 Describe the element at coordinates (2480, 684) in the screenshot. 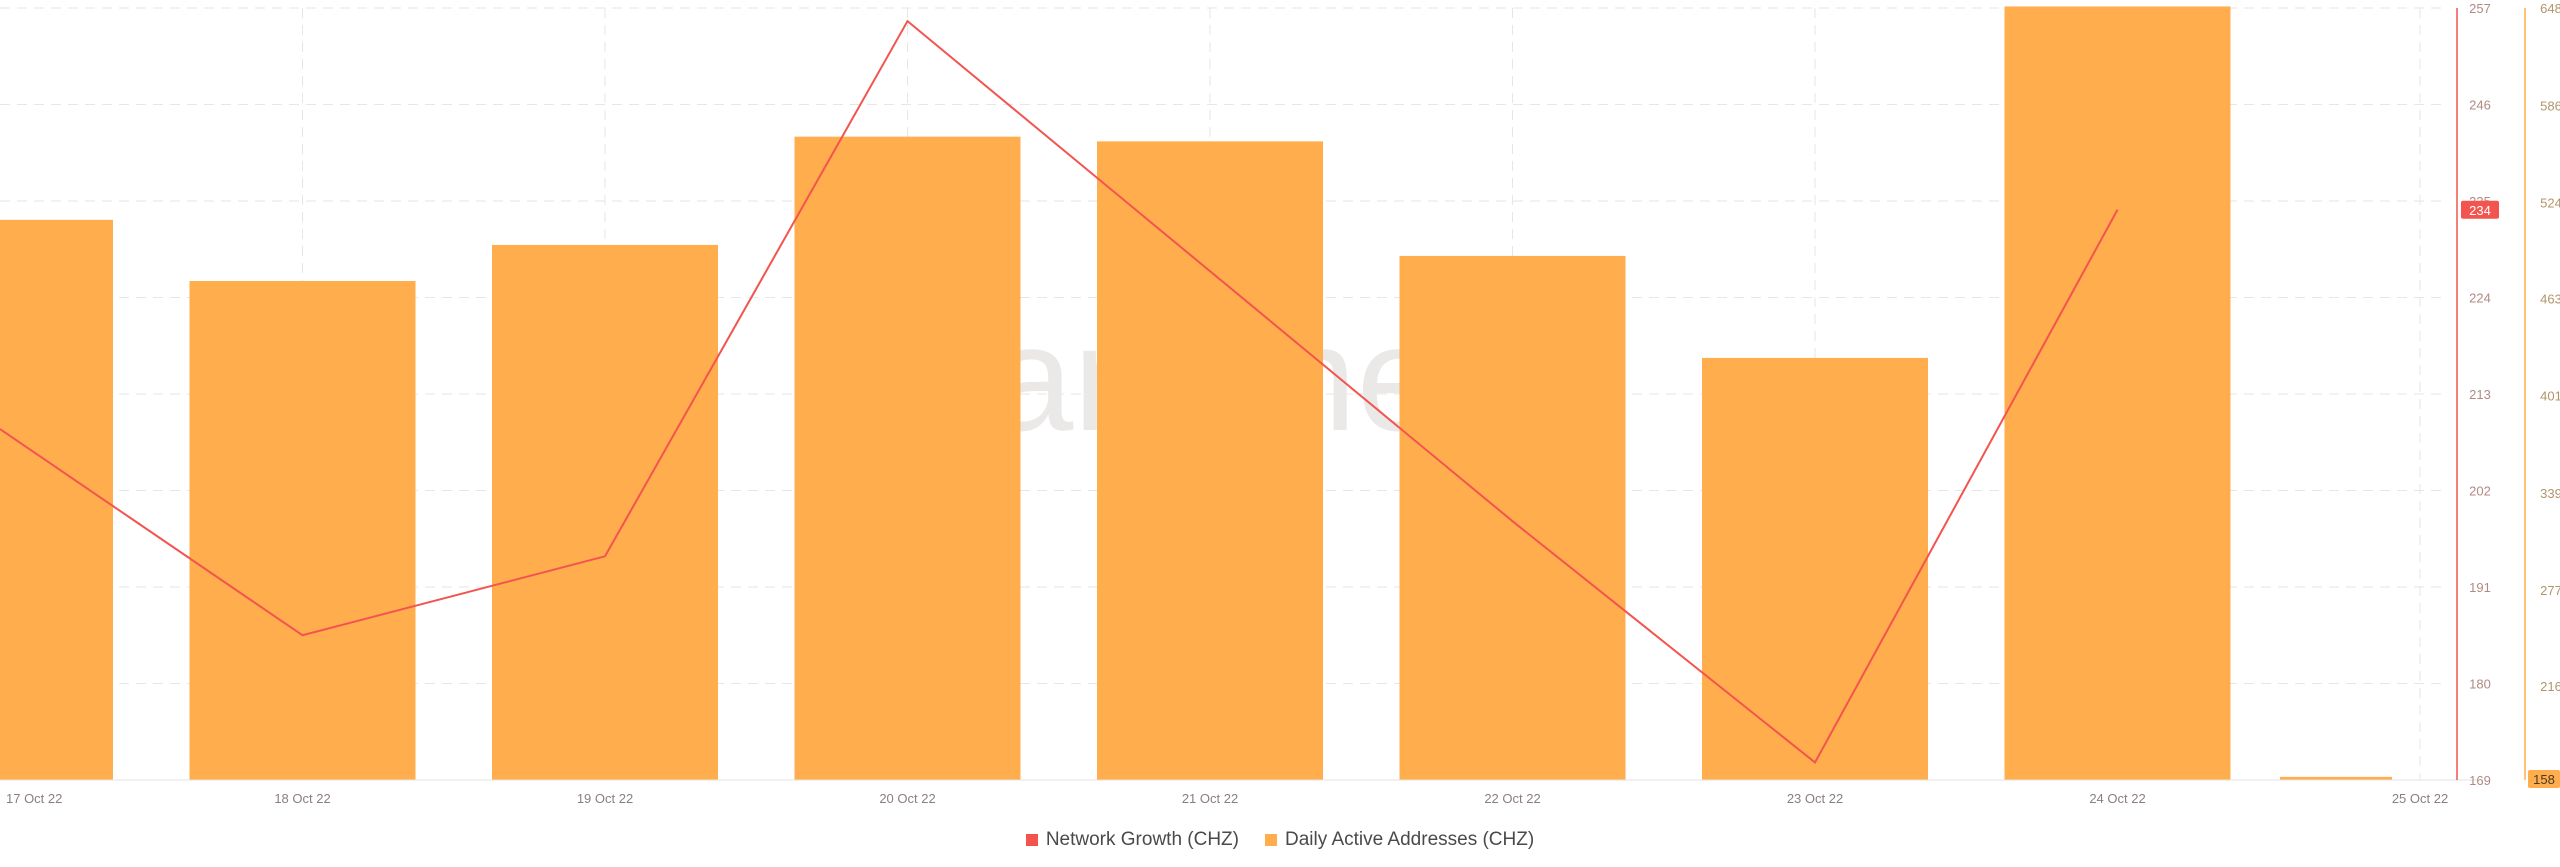

I see `y-tick-network-growth: 180` at that location.